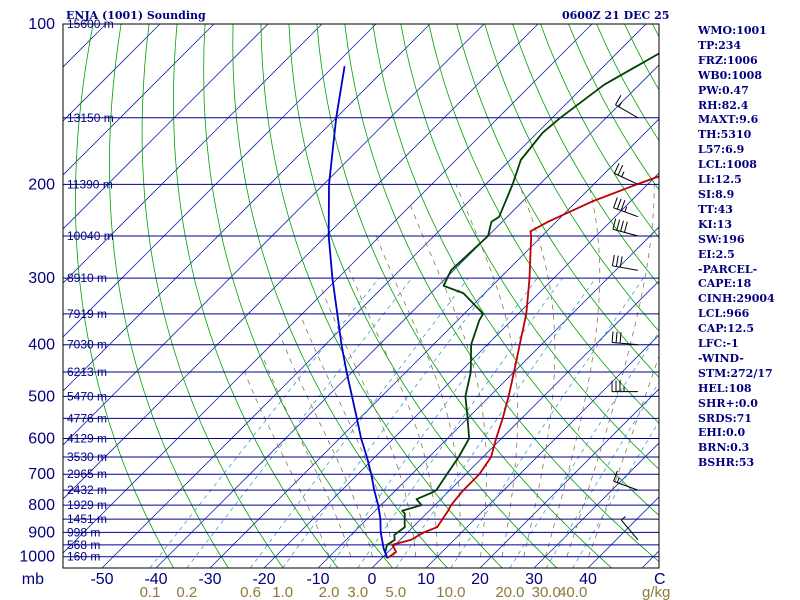  What do you see at coordinates (546, 592) in the screenshot?
I see `mixing-ratio-label: 30.0` at bounding box center [546, 592].